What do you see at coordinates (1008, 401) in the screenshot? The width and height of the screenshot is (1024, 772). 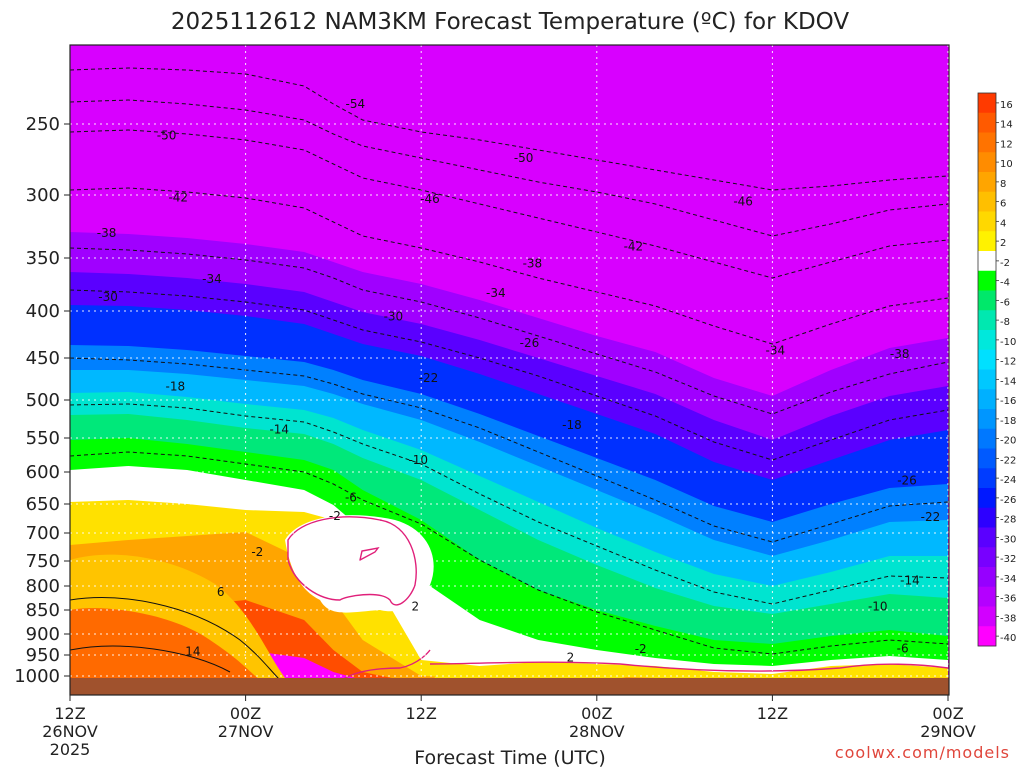 I see `colorbar-label: -16` at bounding box center [1008, 401].